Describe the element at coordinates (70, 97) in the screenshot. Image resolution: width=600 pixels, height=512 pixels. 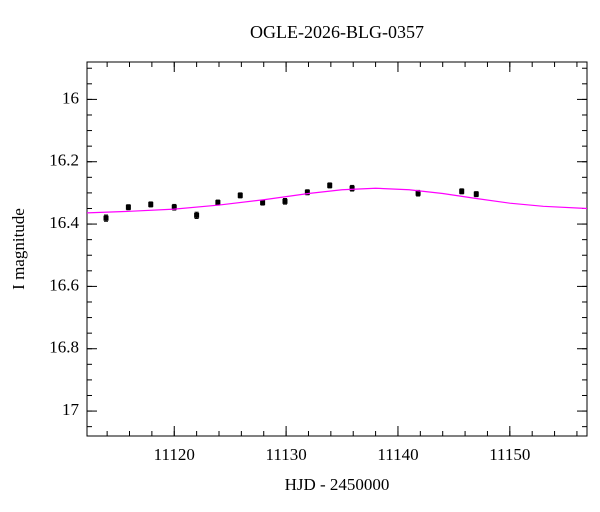
I see `y-tick-label: 16` at that location.